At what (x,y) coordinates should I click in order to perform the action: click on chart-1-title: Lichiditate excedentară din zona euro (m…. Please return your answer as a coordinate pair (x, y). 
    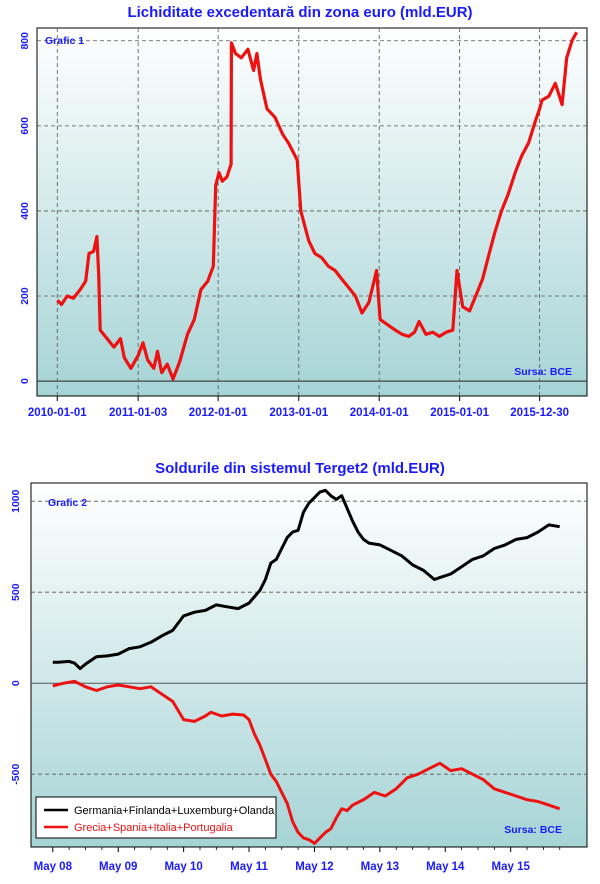
    Looking at the image, I should click on (299, 12).